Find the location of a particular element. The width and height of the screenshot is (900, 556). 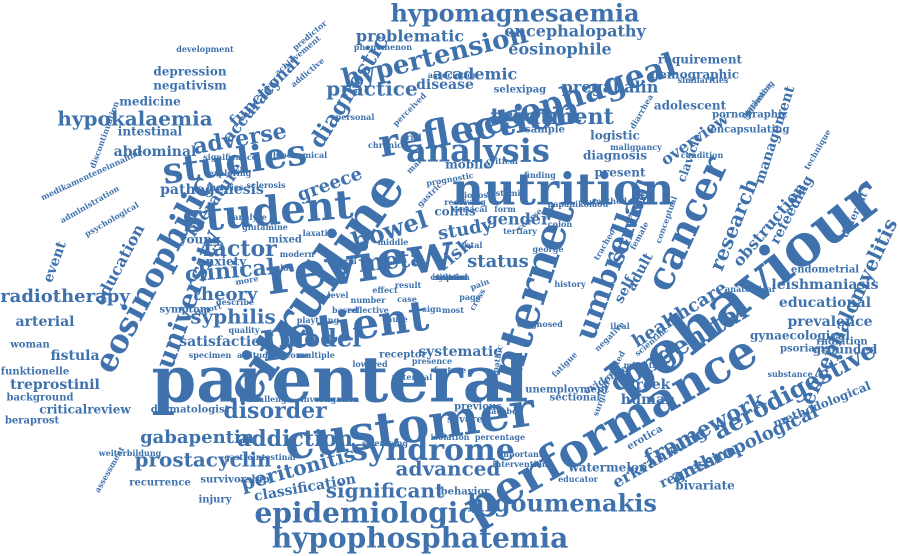

word-papanikolaou: papanikolaou is located at coordinates (578, 204).